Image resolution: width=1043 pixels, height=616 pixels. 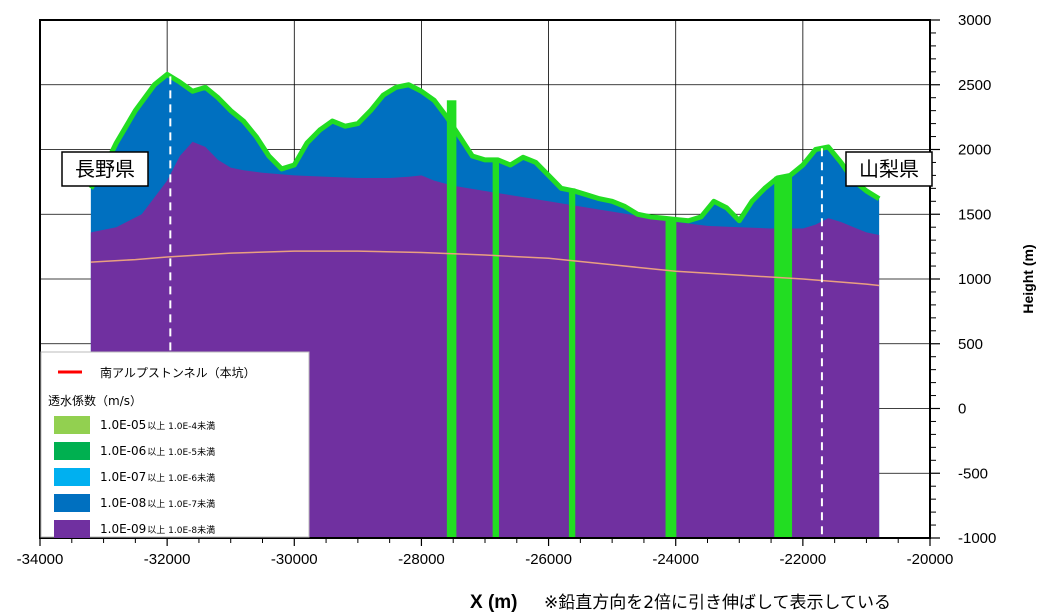 I want to click on vertical-exaggeration-note: ※鉛直方向を2倍に引き伸ばして表示している, so click(x=717, y=603).